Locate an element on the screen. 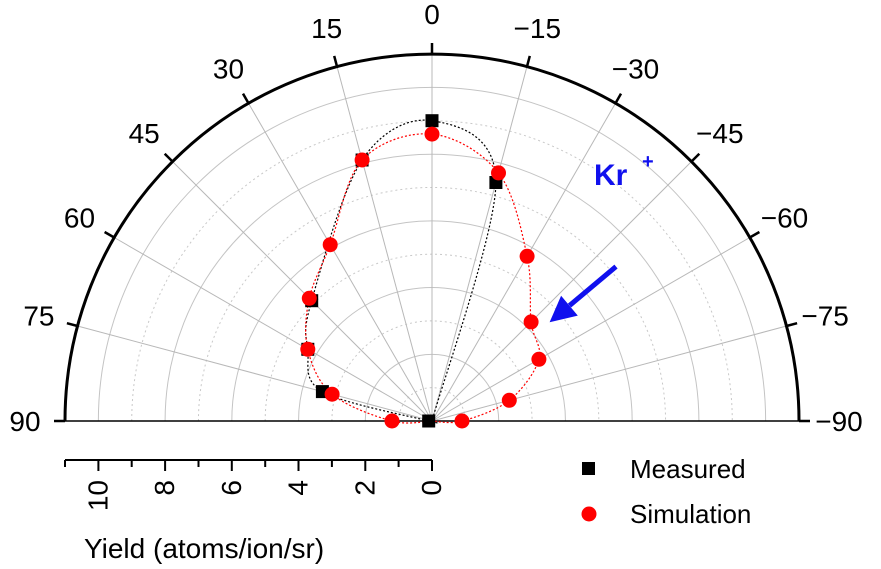  legend-measured-label: Measured is located at coordinates (688, 469).